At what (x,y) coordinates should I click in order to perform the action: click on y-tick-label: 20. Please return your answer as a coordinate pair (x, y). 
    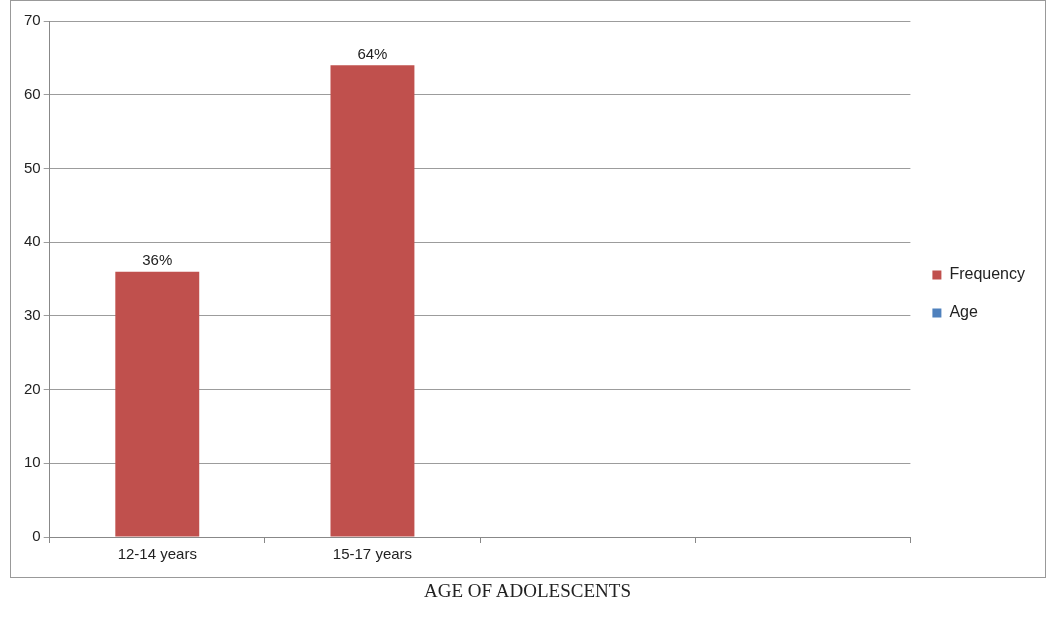
    Looking at the image, I should click on (32, 388).